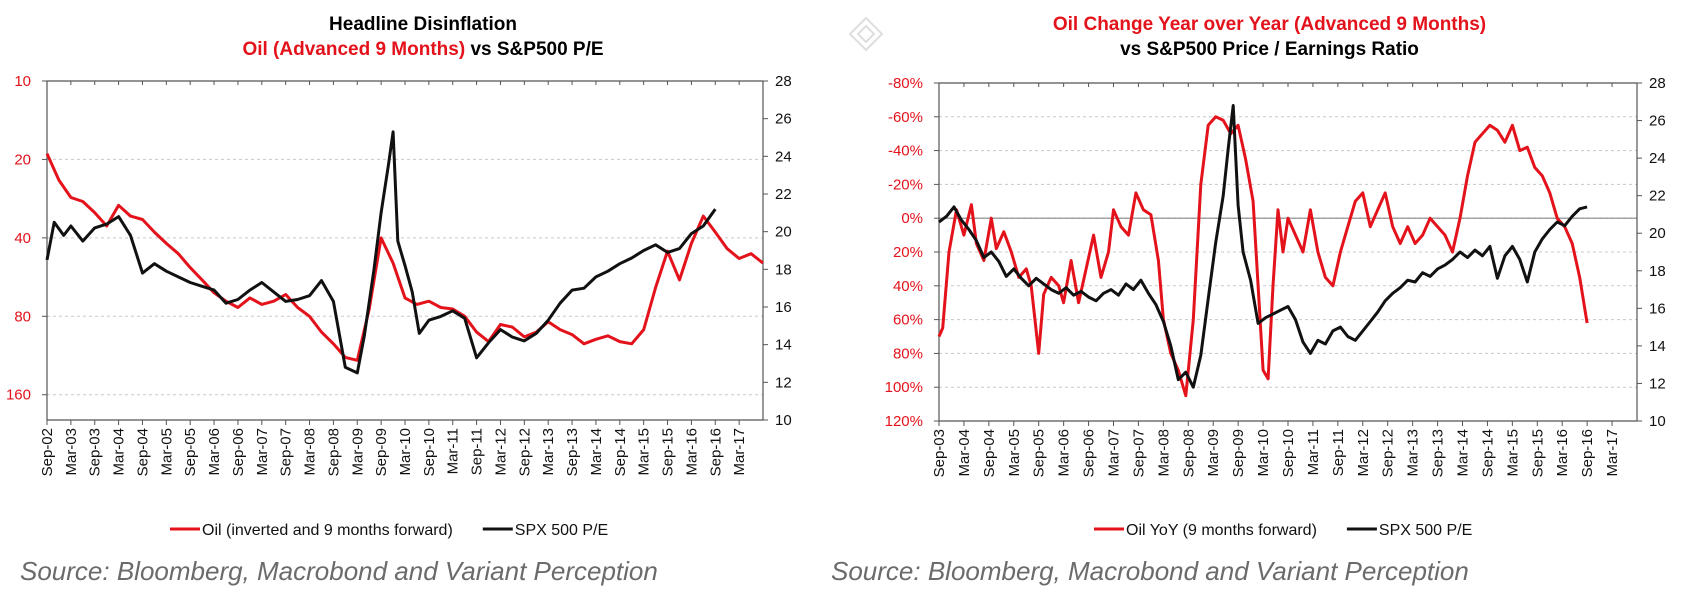 The image size is (1693, 595). What do you see at coordinates (327, 530) in the screenshot?
I see `legend-oil-label: Oil (inverted and 9 months forward)` at bounding box center [327, 530].